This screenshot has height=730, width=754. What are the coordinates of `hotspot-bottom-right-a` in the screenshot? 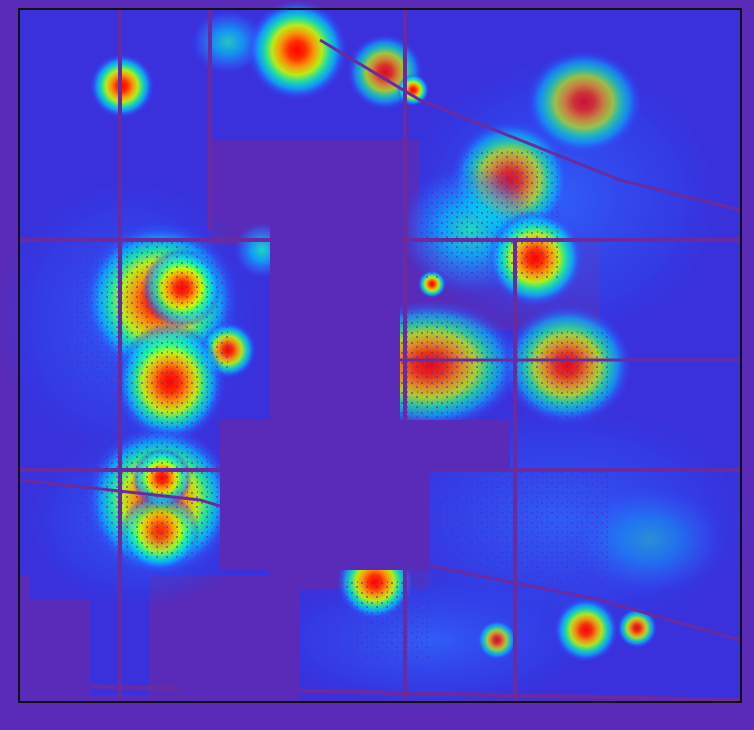 It's located at (586, 630).